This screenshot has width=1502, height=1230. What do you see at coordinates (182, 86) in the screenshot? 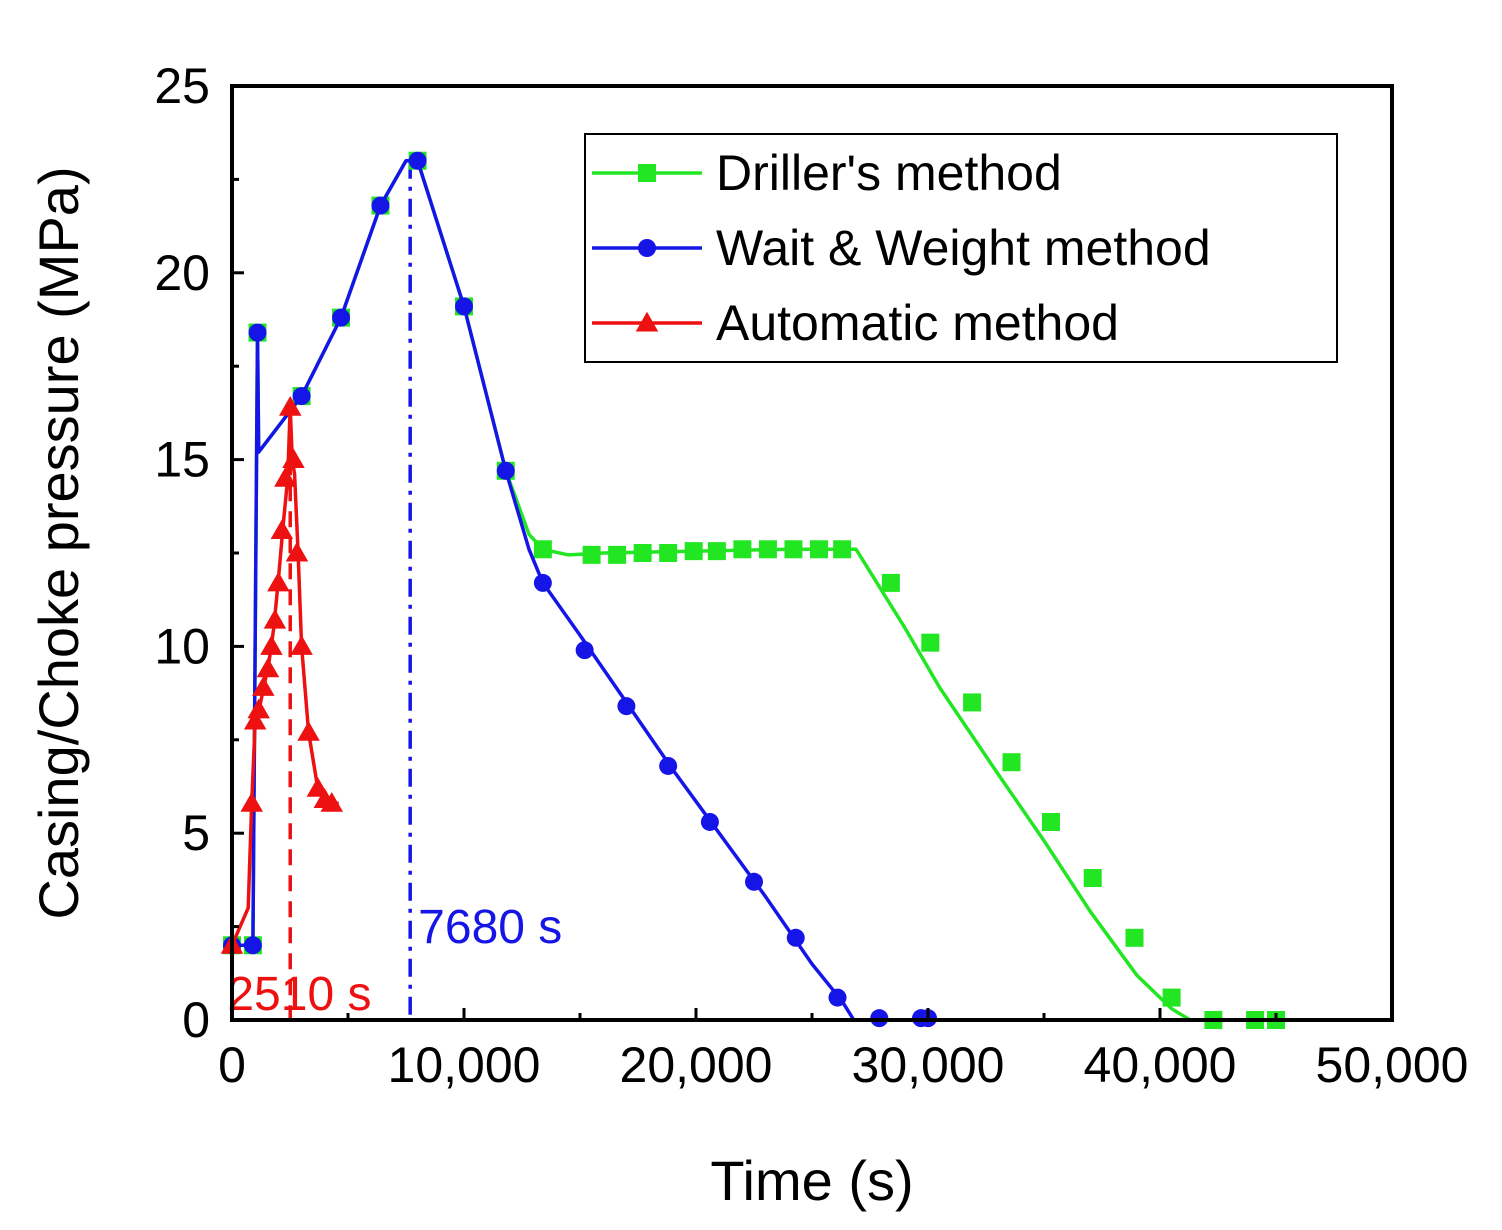
I see `y-tick-label-5: 25` at bounding box center [182, 86].